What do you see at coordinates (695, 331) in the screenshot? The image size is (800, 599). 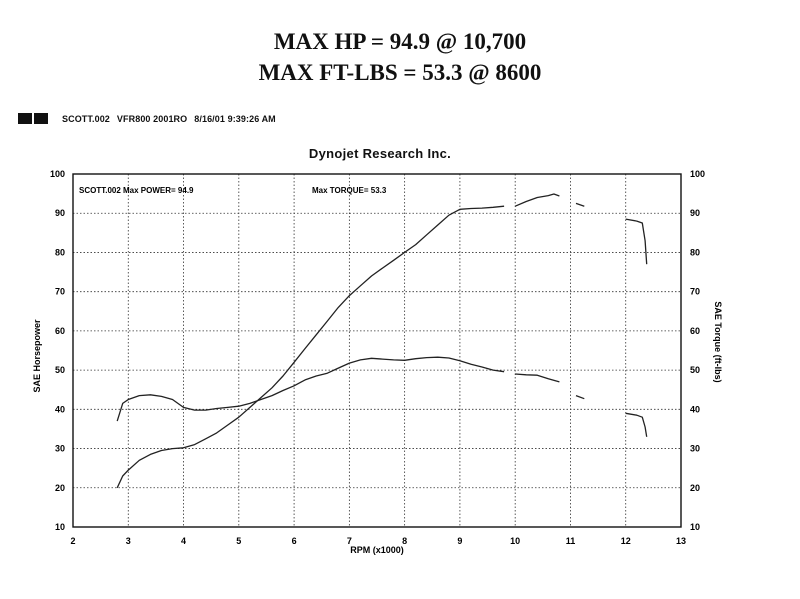 I see `right-tick-label: 60` at bounding box center [695, 331].